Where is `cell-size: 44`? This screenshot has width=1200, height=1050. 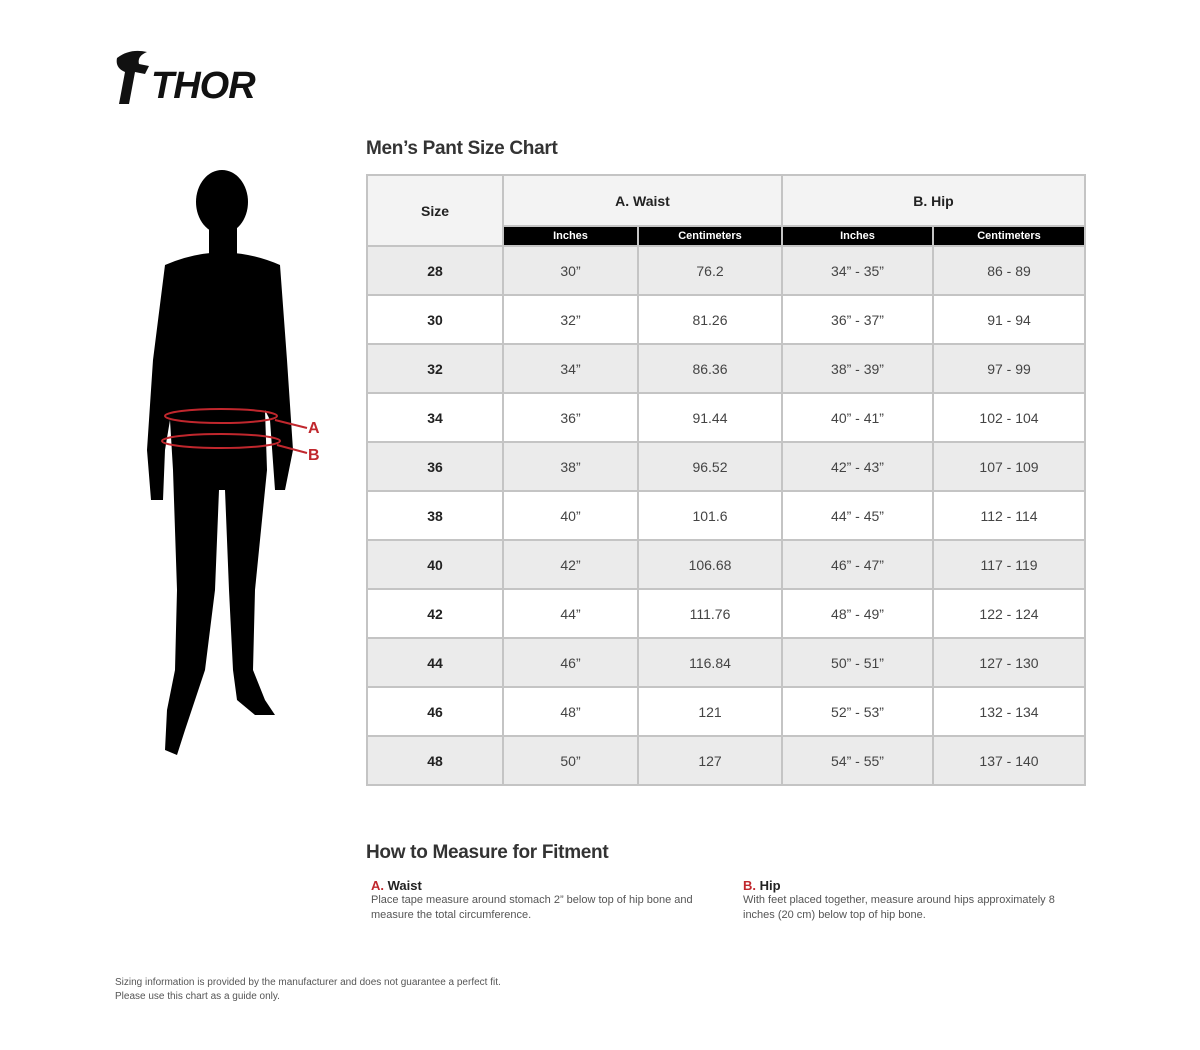
cell-size: 44 is located at coordinates (435, 662).